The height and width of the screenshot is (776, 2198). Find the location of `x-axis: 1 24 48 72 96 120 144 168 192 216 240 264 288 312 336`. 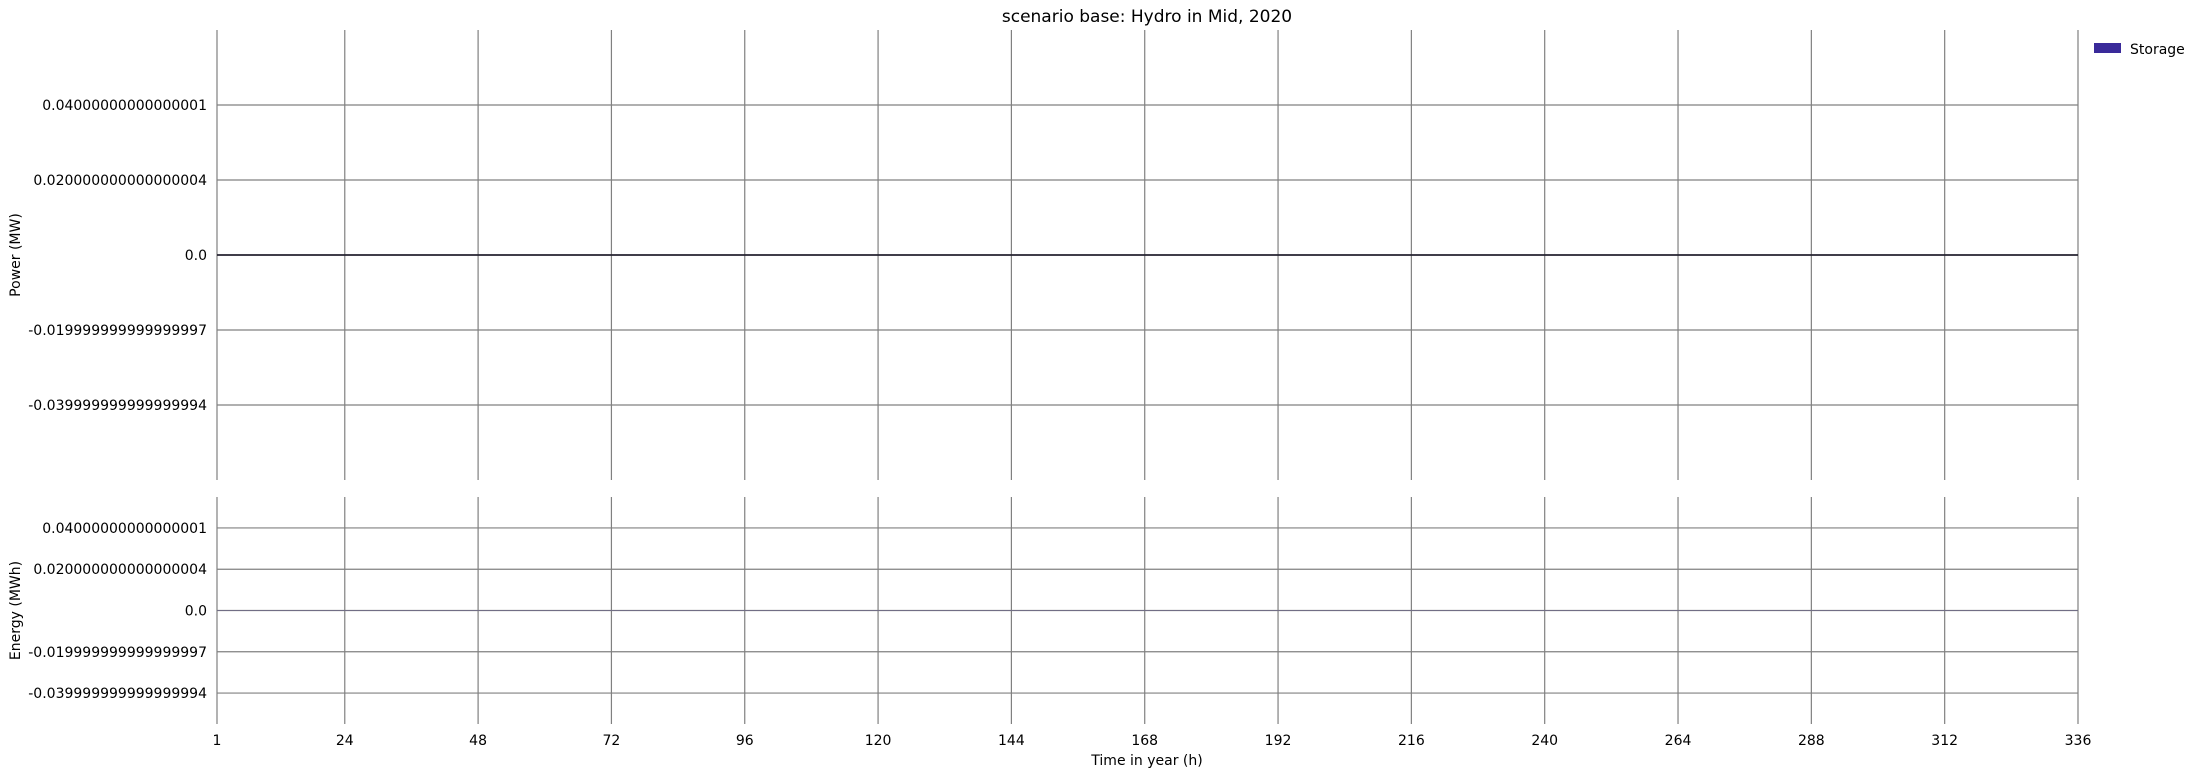

x-axis: 1 24 48 72 96 120 144 168 192 216 240 264 288 312 336 is located at coordinates (1152, 741).